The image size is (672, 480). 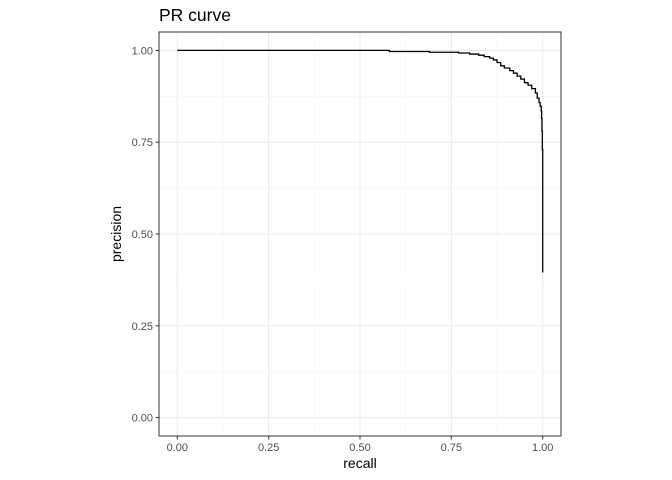 I want to click on x-axis: 0.00 0.25 0.50 0.75 1.00, so click(x=360, y=445).